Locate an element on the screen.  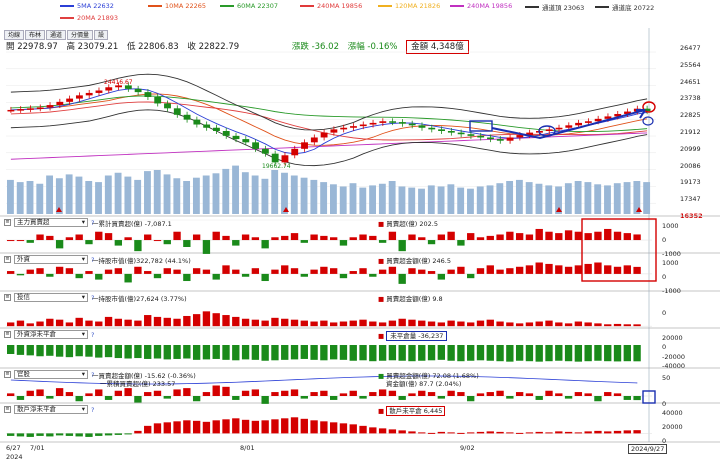
amount-value: 金額 4,348億 is located at coordinates (437, 47).